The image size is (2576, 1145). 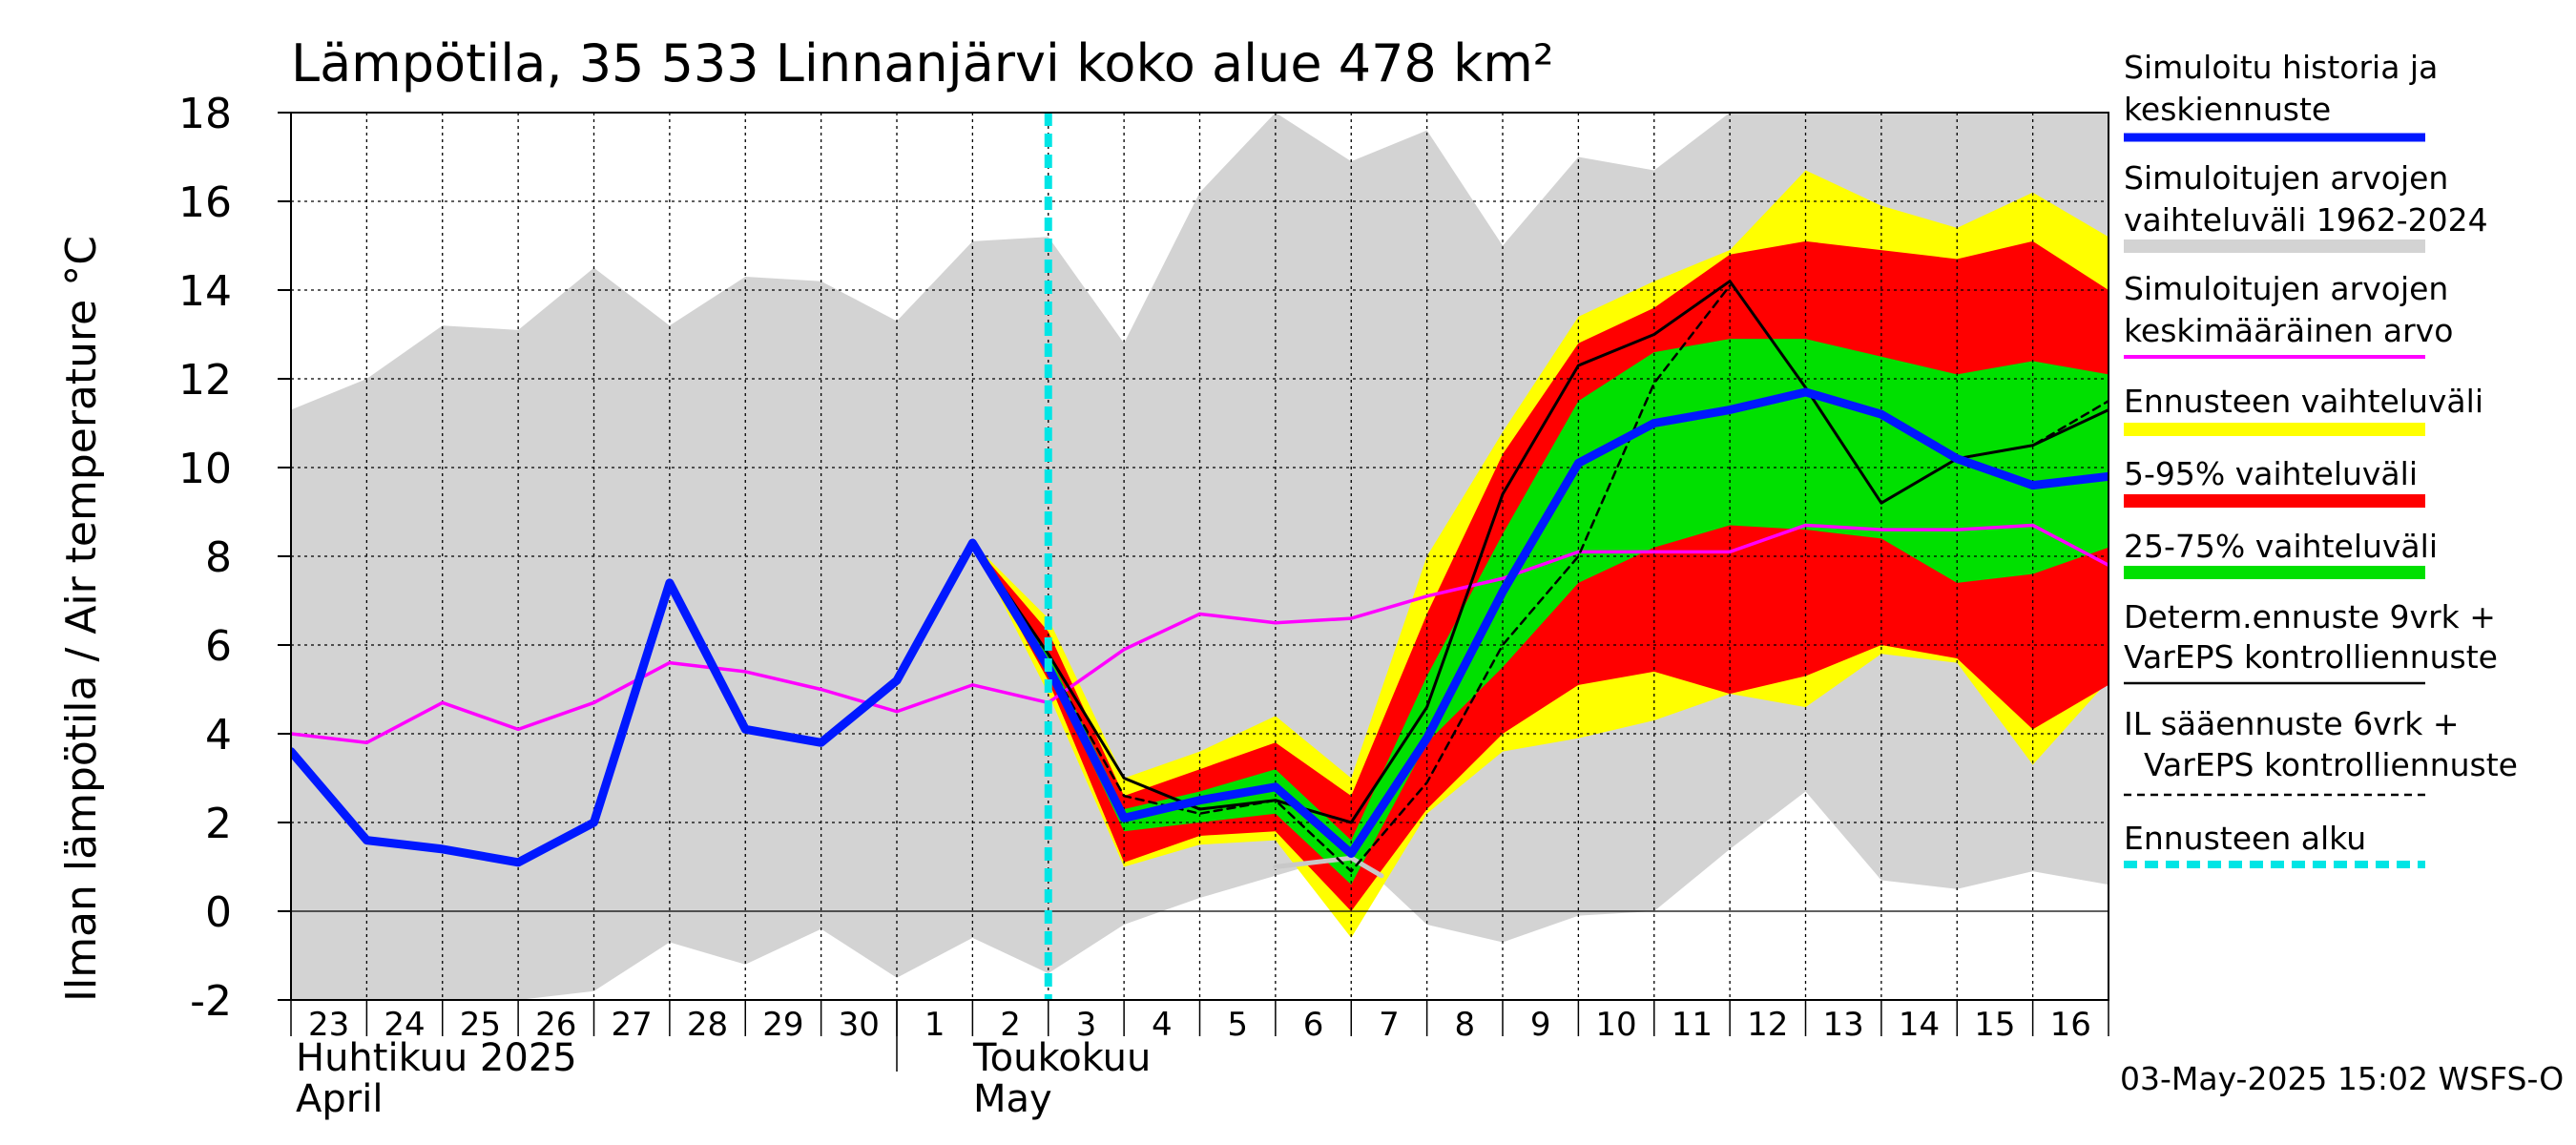 I want to click on y-tick-label: -2, so click(x=211, y=1001).